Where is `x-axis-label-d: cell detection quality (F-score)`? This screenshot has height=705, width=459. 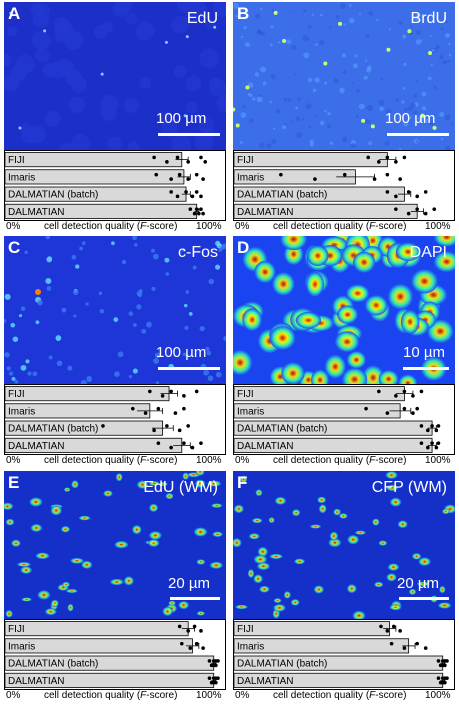
x-axis-label-d: cell detection quality (F-score) is located at coordinates (340, 460).